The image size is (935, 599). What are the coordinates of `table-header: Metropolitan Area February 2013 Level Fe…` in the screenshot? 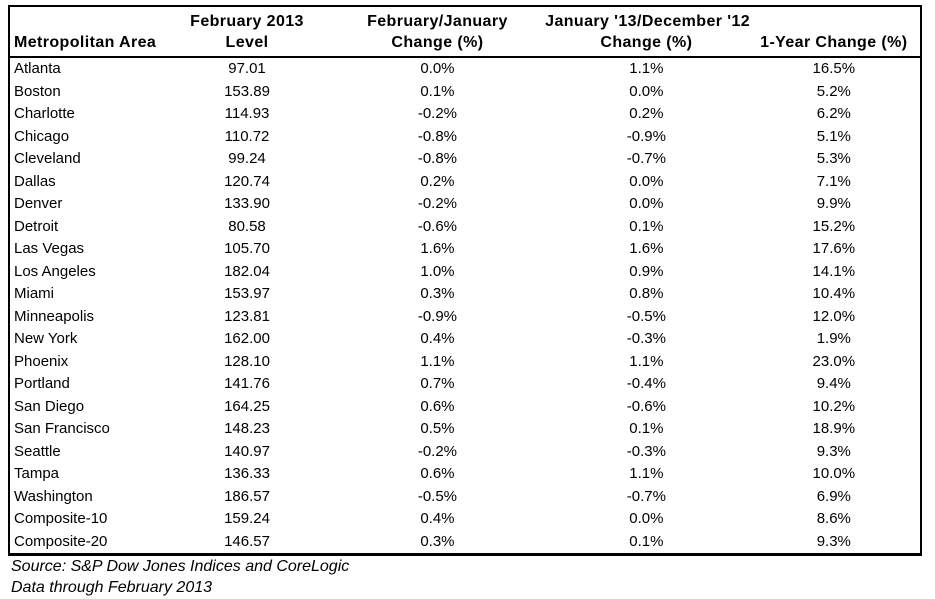 It's located at (465, 32).